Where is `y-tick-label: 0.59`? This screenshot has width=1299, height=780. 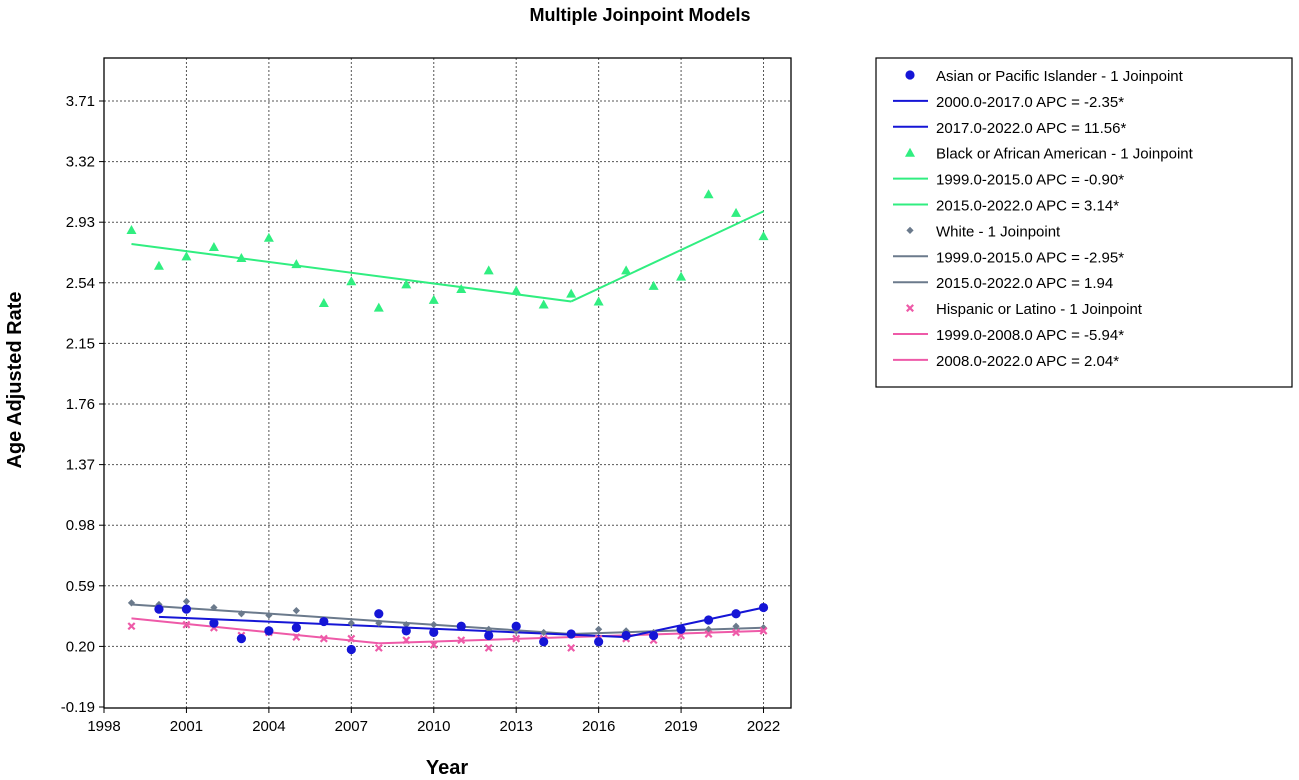 y-tick-label: 0.59 is located at coordinates (80, 586).